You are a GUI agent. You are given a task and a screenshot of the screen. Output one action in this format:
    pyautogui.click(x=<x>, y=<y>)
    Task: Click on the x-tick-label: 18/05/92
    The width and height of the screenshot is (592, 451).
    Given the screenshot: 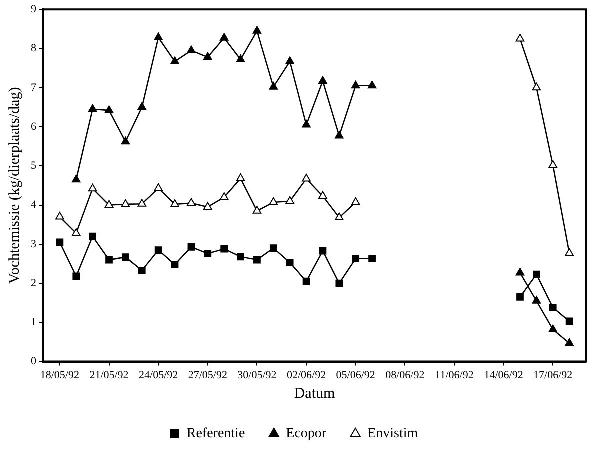 What is the action you would take?
    pyautogui.click(x=60, y=375)
    